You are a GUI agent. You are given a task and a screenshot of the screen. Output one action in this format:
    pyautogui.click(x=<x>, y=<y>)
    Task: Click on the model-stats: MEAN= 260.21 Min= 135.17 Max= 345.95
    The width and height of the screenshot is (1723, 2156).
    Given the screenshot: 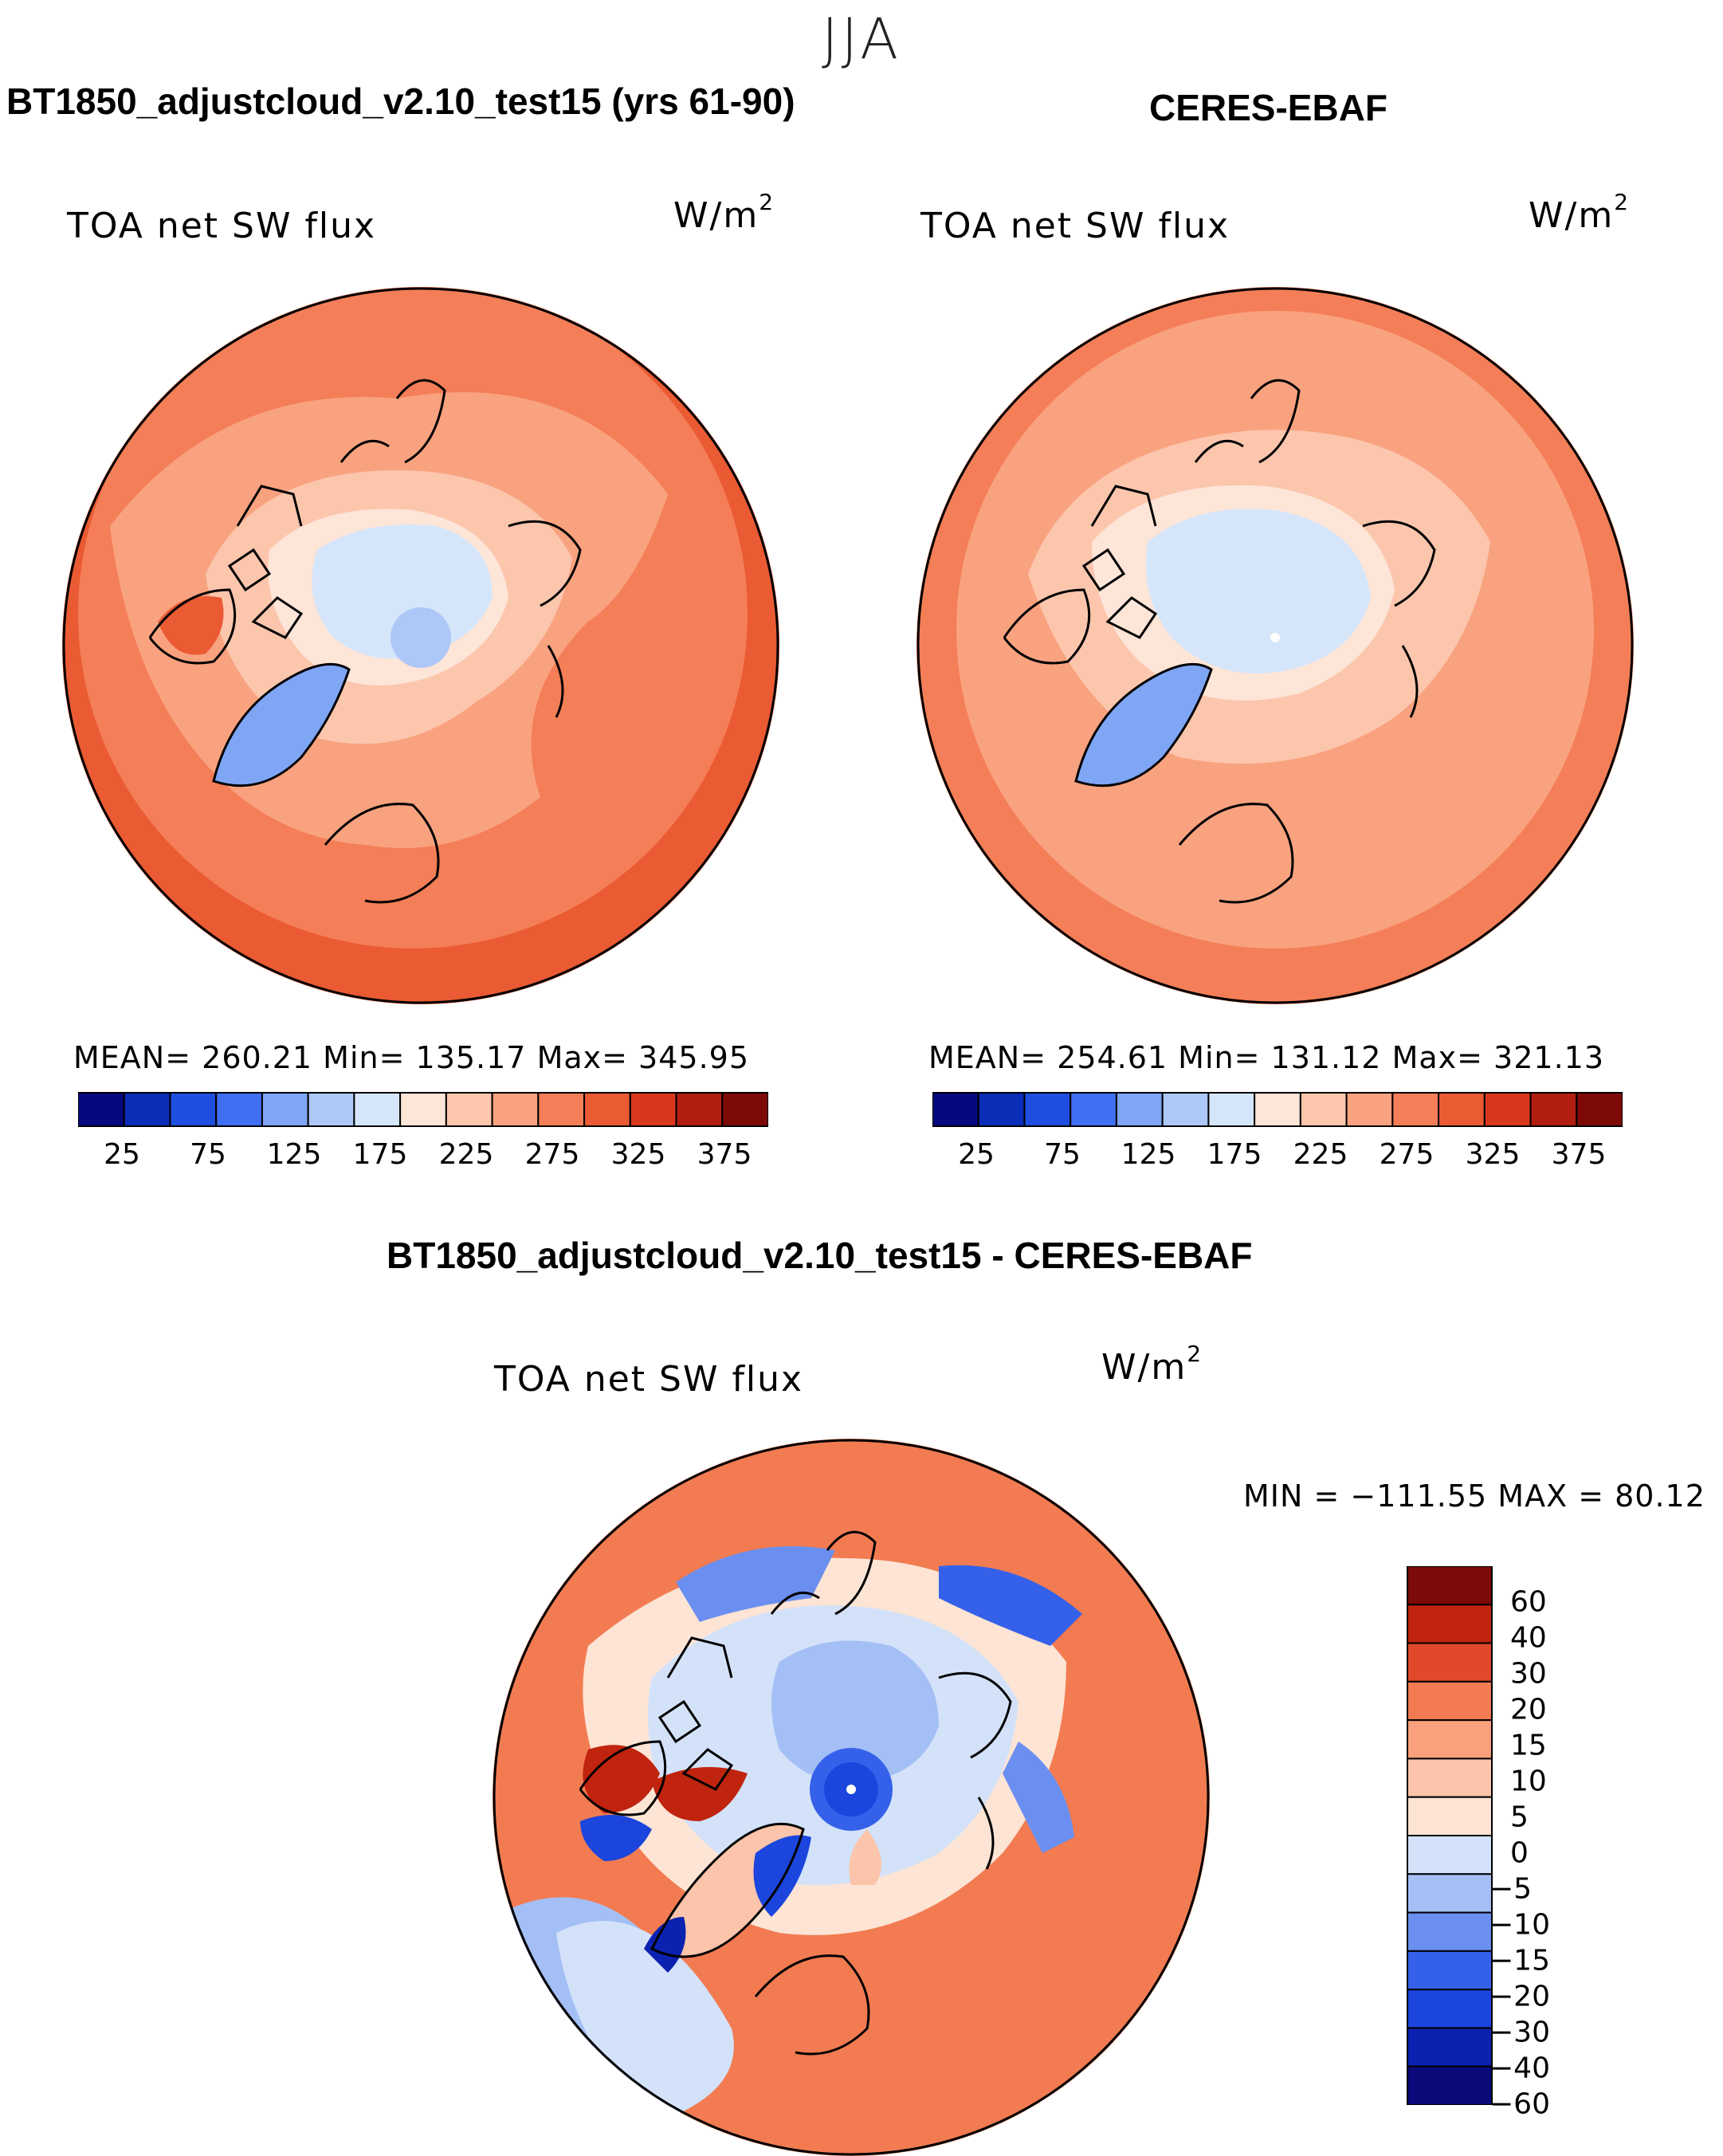 What is the action you would take?
    pyautogui.click(x=411, y=1057)
    